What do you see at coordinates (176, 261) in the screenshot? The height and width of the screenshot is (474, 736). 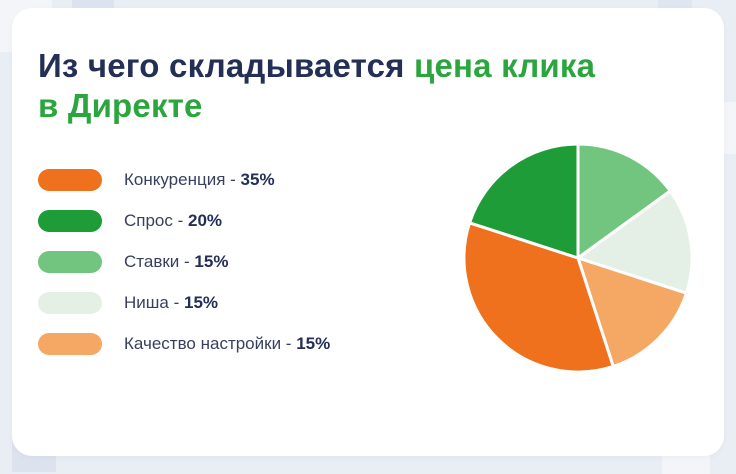 I see `legend-label: Ставки - 15%` at bounding box center [176, 261].